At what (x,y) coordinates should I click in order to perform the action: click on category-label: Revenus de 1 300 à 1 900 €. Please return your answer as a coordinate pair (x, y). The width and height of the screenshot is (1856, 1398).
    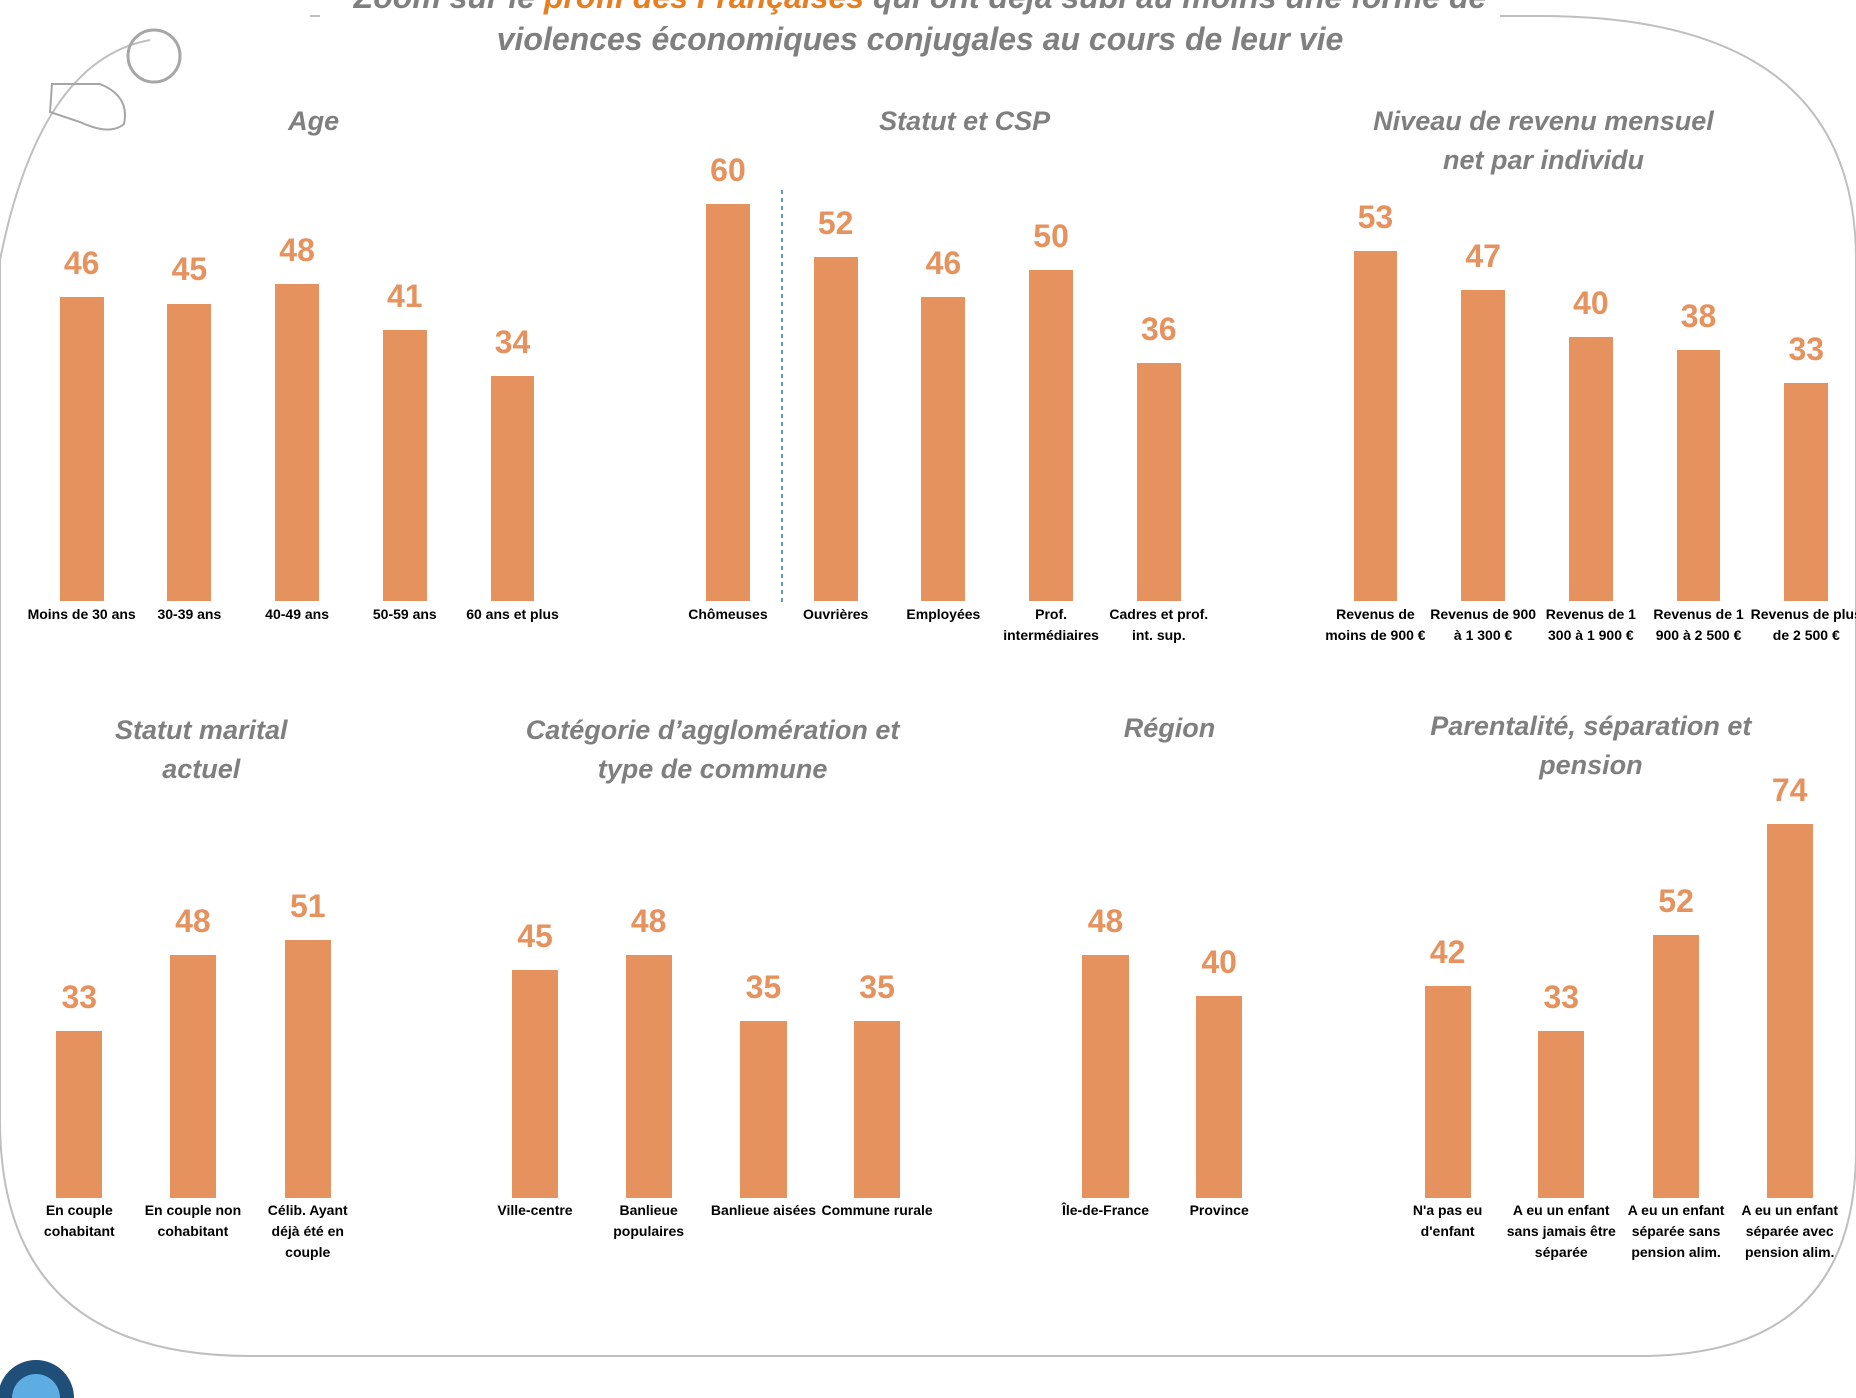
    Looking at the image, I should click on (1590, 624).